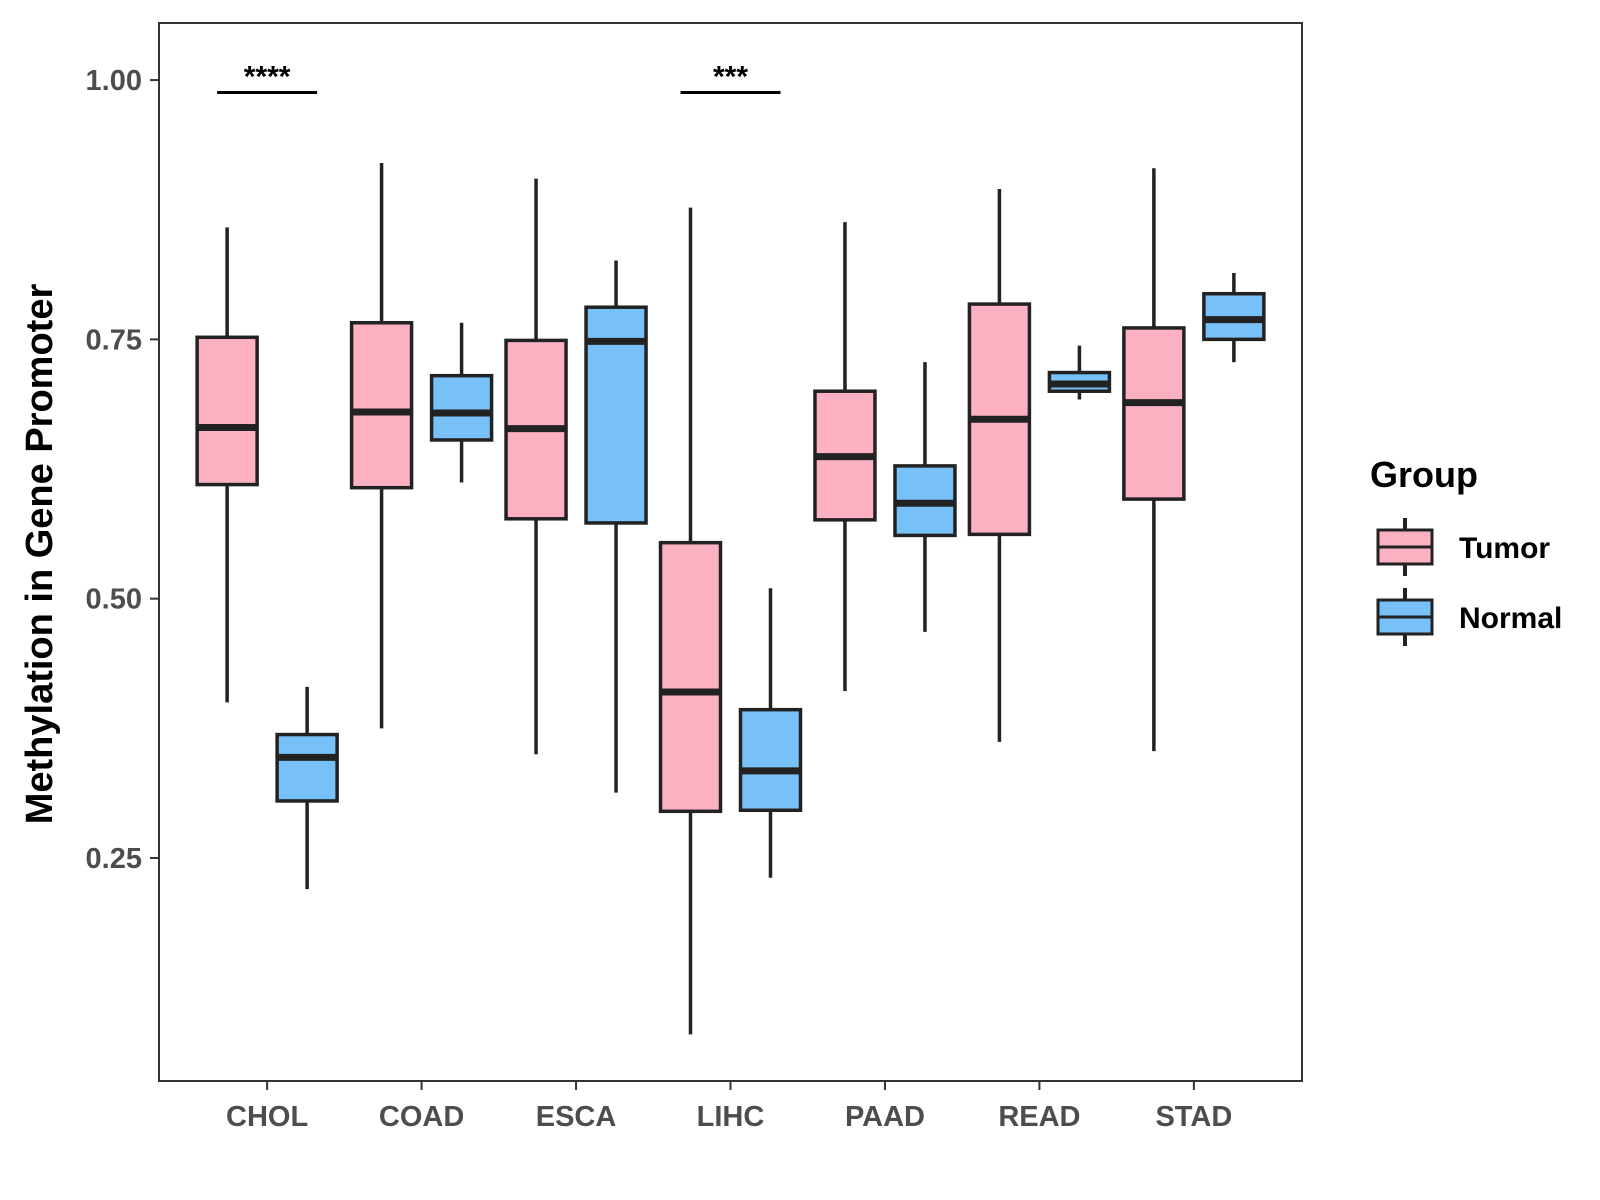 This screenshot has height=1200, width=1600. Describe the element at coordinates (421, 1117) in the screenshot. I see `x-tick-label-coad: COAD` at that location.